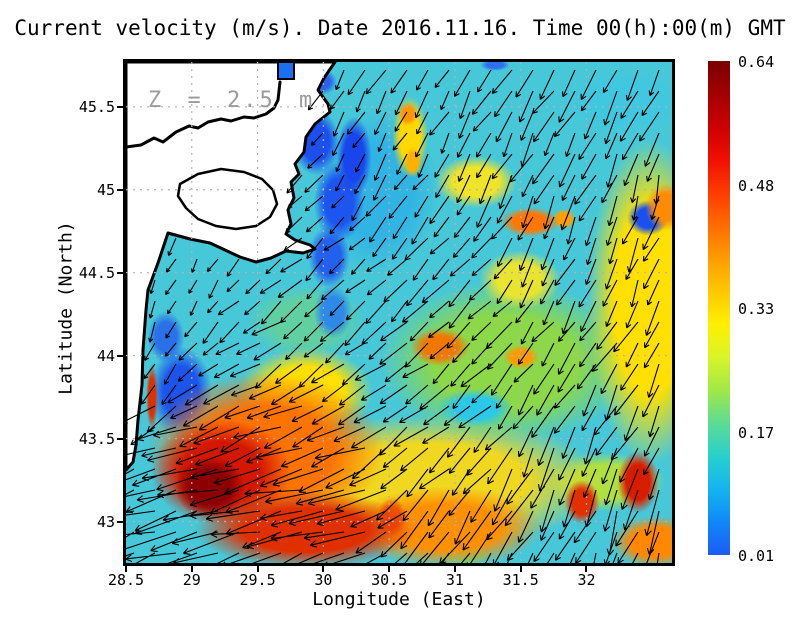 The height and width of the screenshot is (618, 800). What do you see at coordinates (756, 309) in the screenshot?
I see `colorbar-tick-label: 0.33` at bounding box center [756, 309].